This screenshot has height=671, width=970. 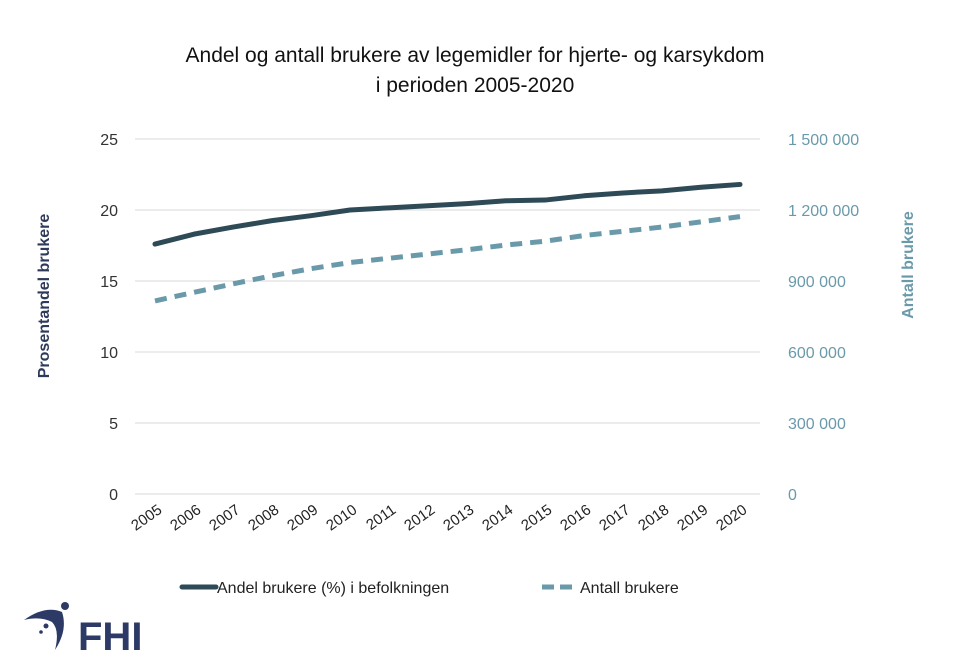 I want to click on x-tick-label: 2017, so click(x=614, y=517).